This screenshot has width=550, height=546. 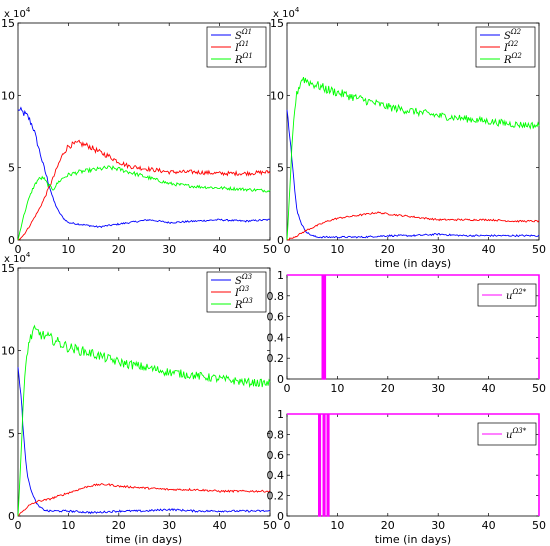 I want to click on series-line-I-Ω3, so click(x=144, y=500).